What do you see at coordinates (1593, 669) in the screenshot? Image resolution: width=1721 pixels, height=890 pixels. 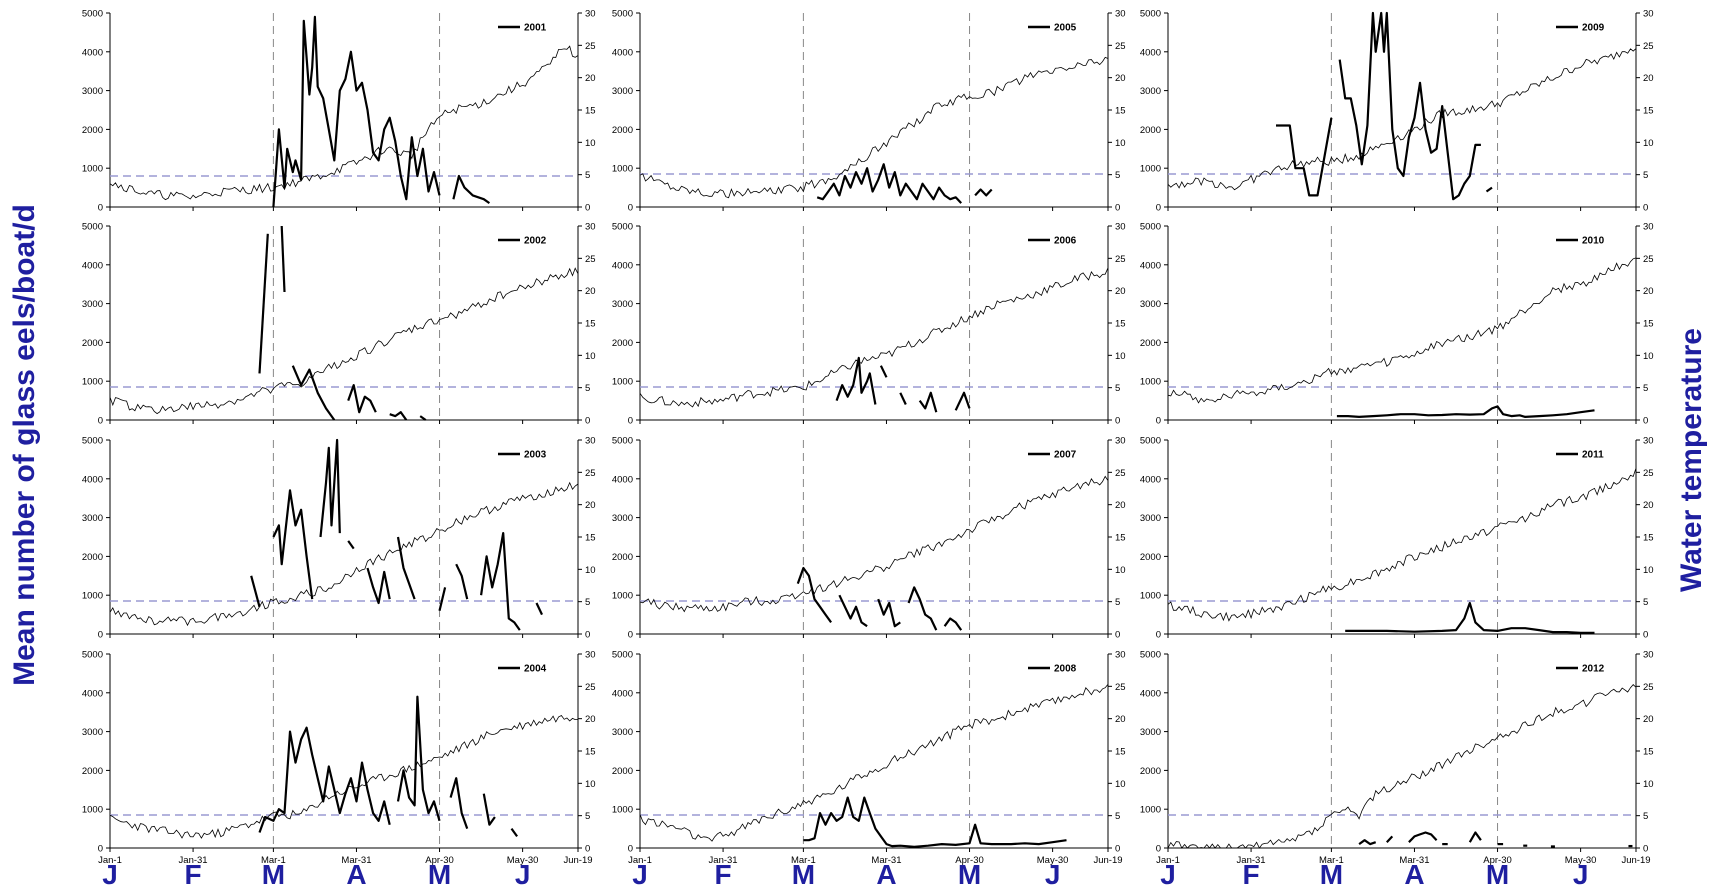 I see `legend-label: 2012` at bounding box center [1593, 669].